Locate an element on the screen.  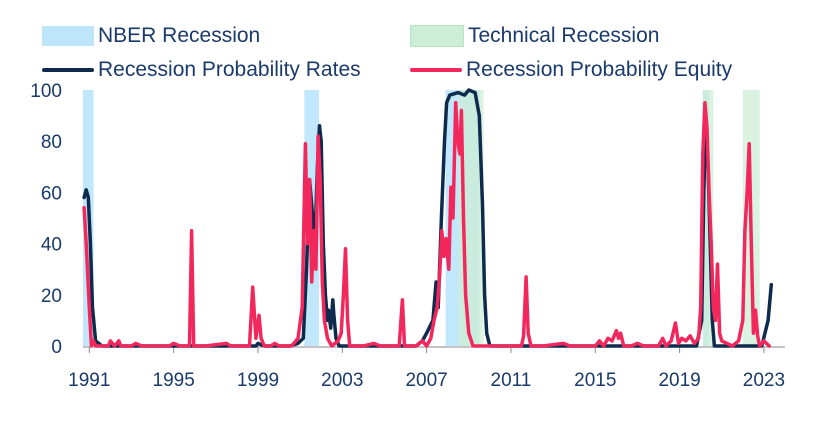
x-tick-label: 2015 is located at coordinates (595, 380).